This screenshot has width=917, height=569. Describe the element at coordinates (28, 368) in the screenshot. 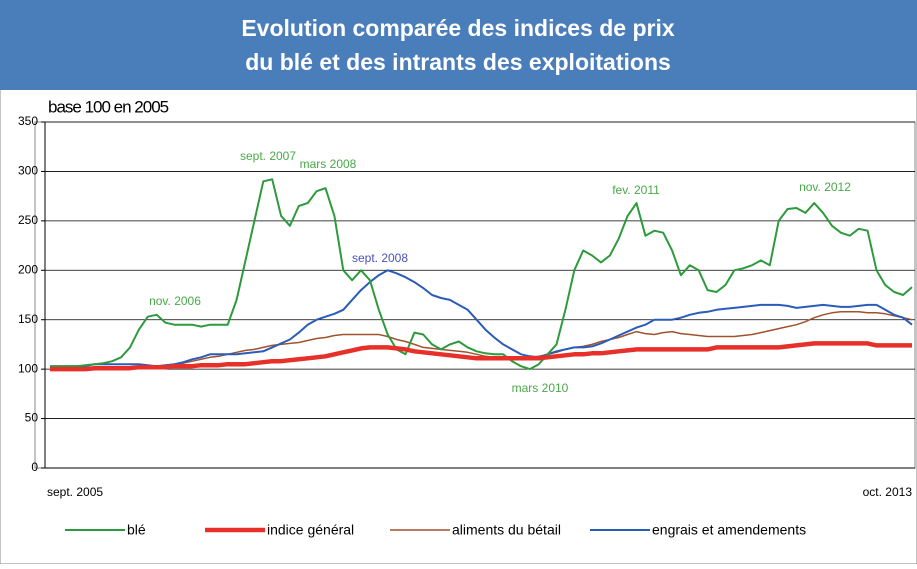

I see `y-tick-label: 100` at that location.